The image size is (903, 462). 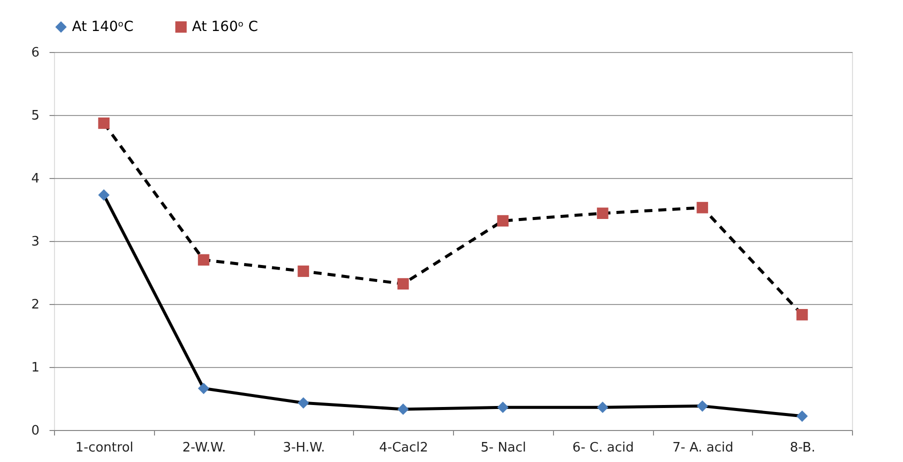 What do you see at coordinates (35, 116) in the screenshot?
I see `y-tick-label: 5` at bounding box center [35, 116].